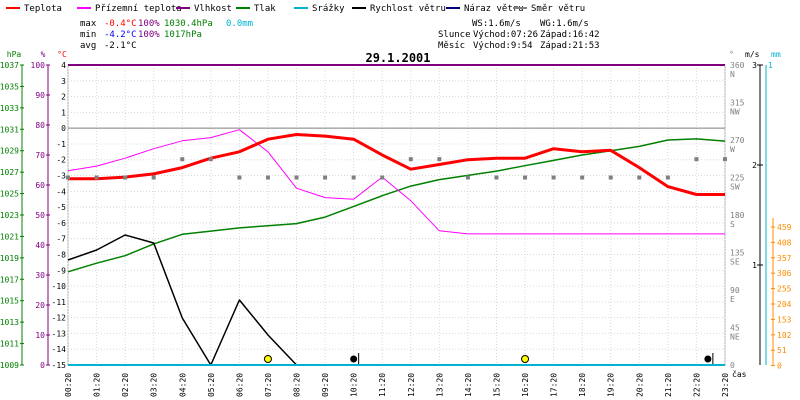 The height and width of the screenshot is (400, 800). Describe the element at coordinates (61, 223) in the screenshot. I see `tick-label-temp: -6` at that location.